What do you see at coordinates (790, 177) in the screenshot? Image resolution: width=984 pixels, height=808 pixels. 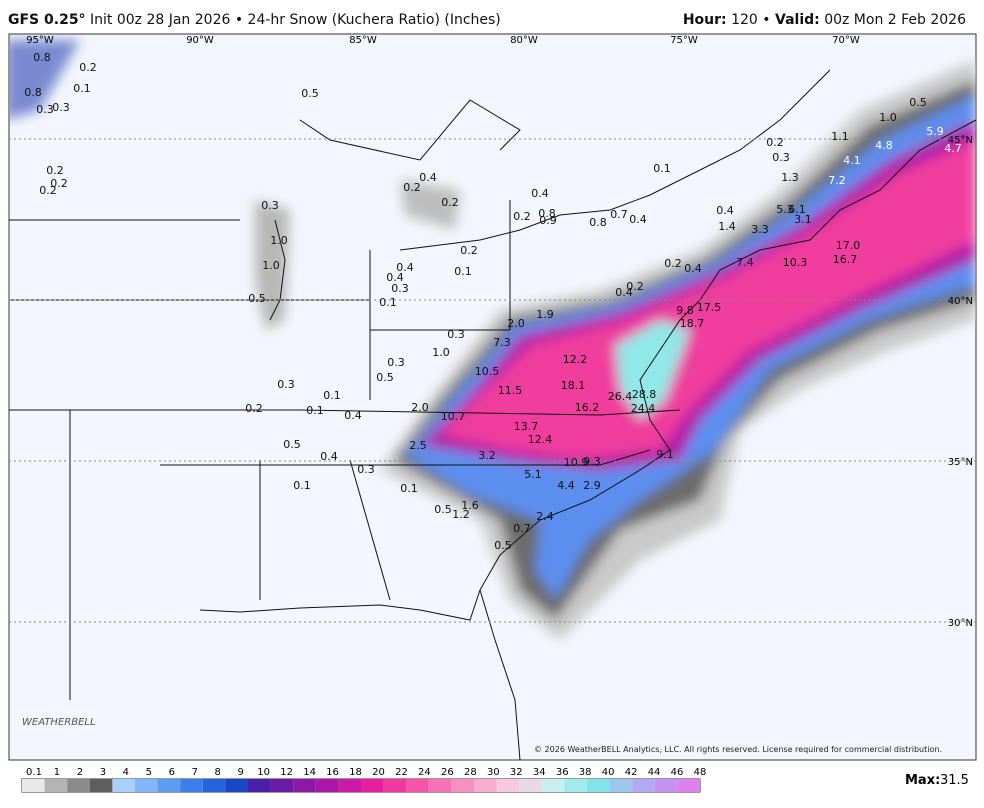 I see `snow-amount: 1.3` at bounding box center [790, 177].